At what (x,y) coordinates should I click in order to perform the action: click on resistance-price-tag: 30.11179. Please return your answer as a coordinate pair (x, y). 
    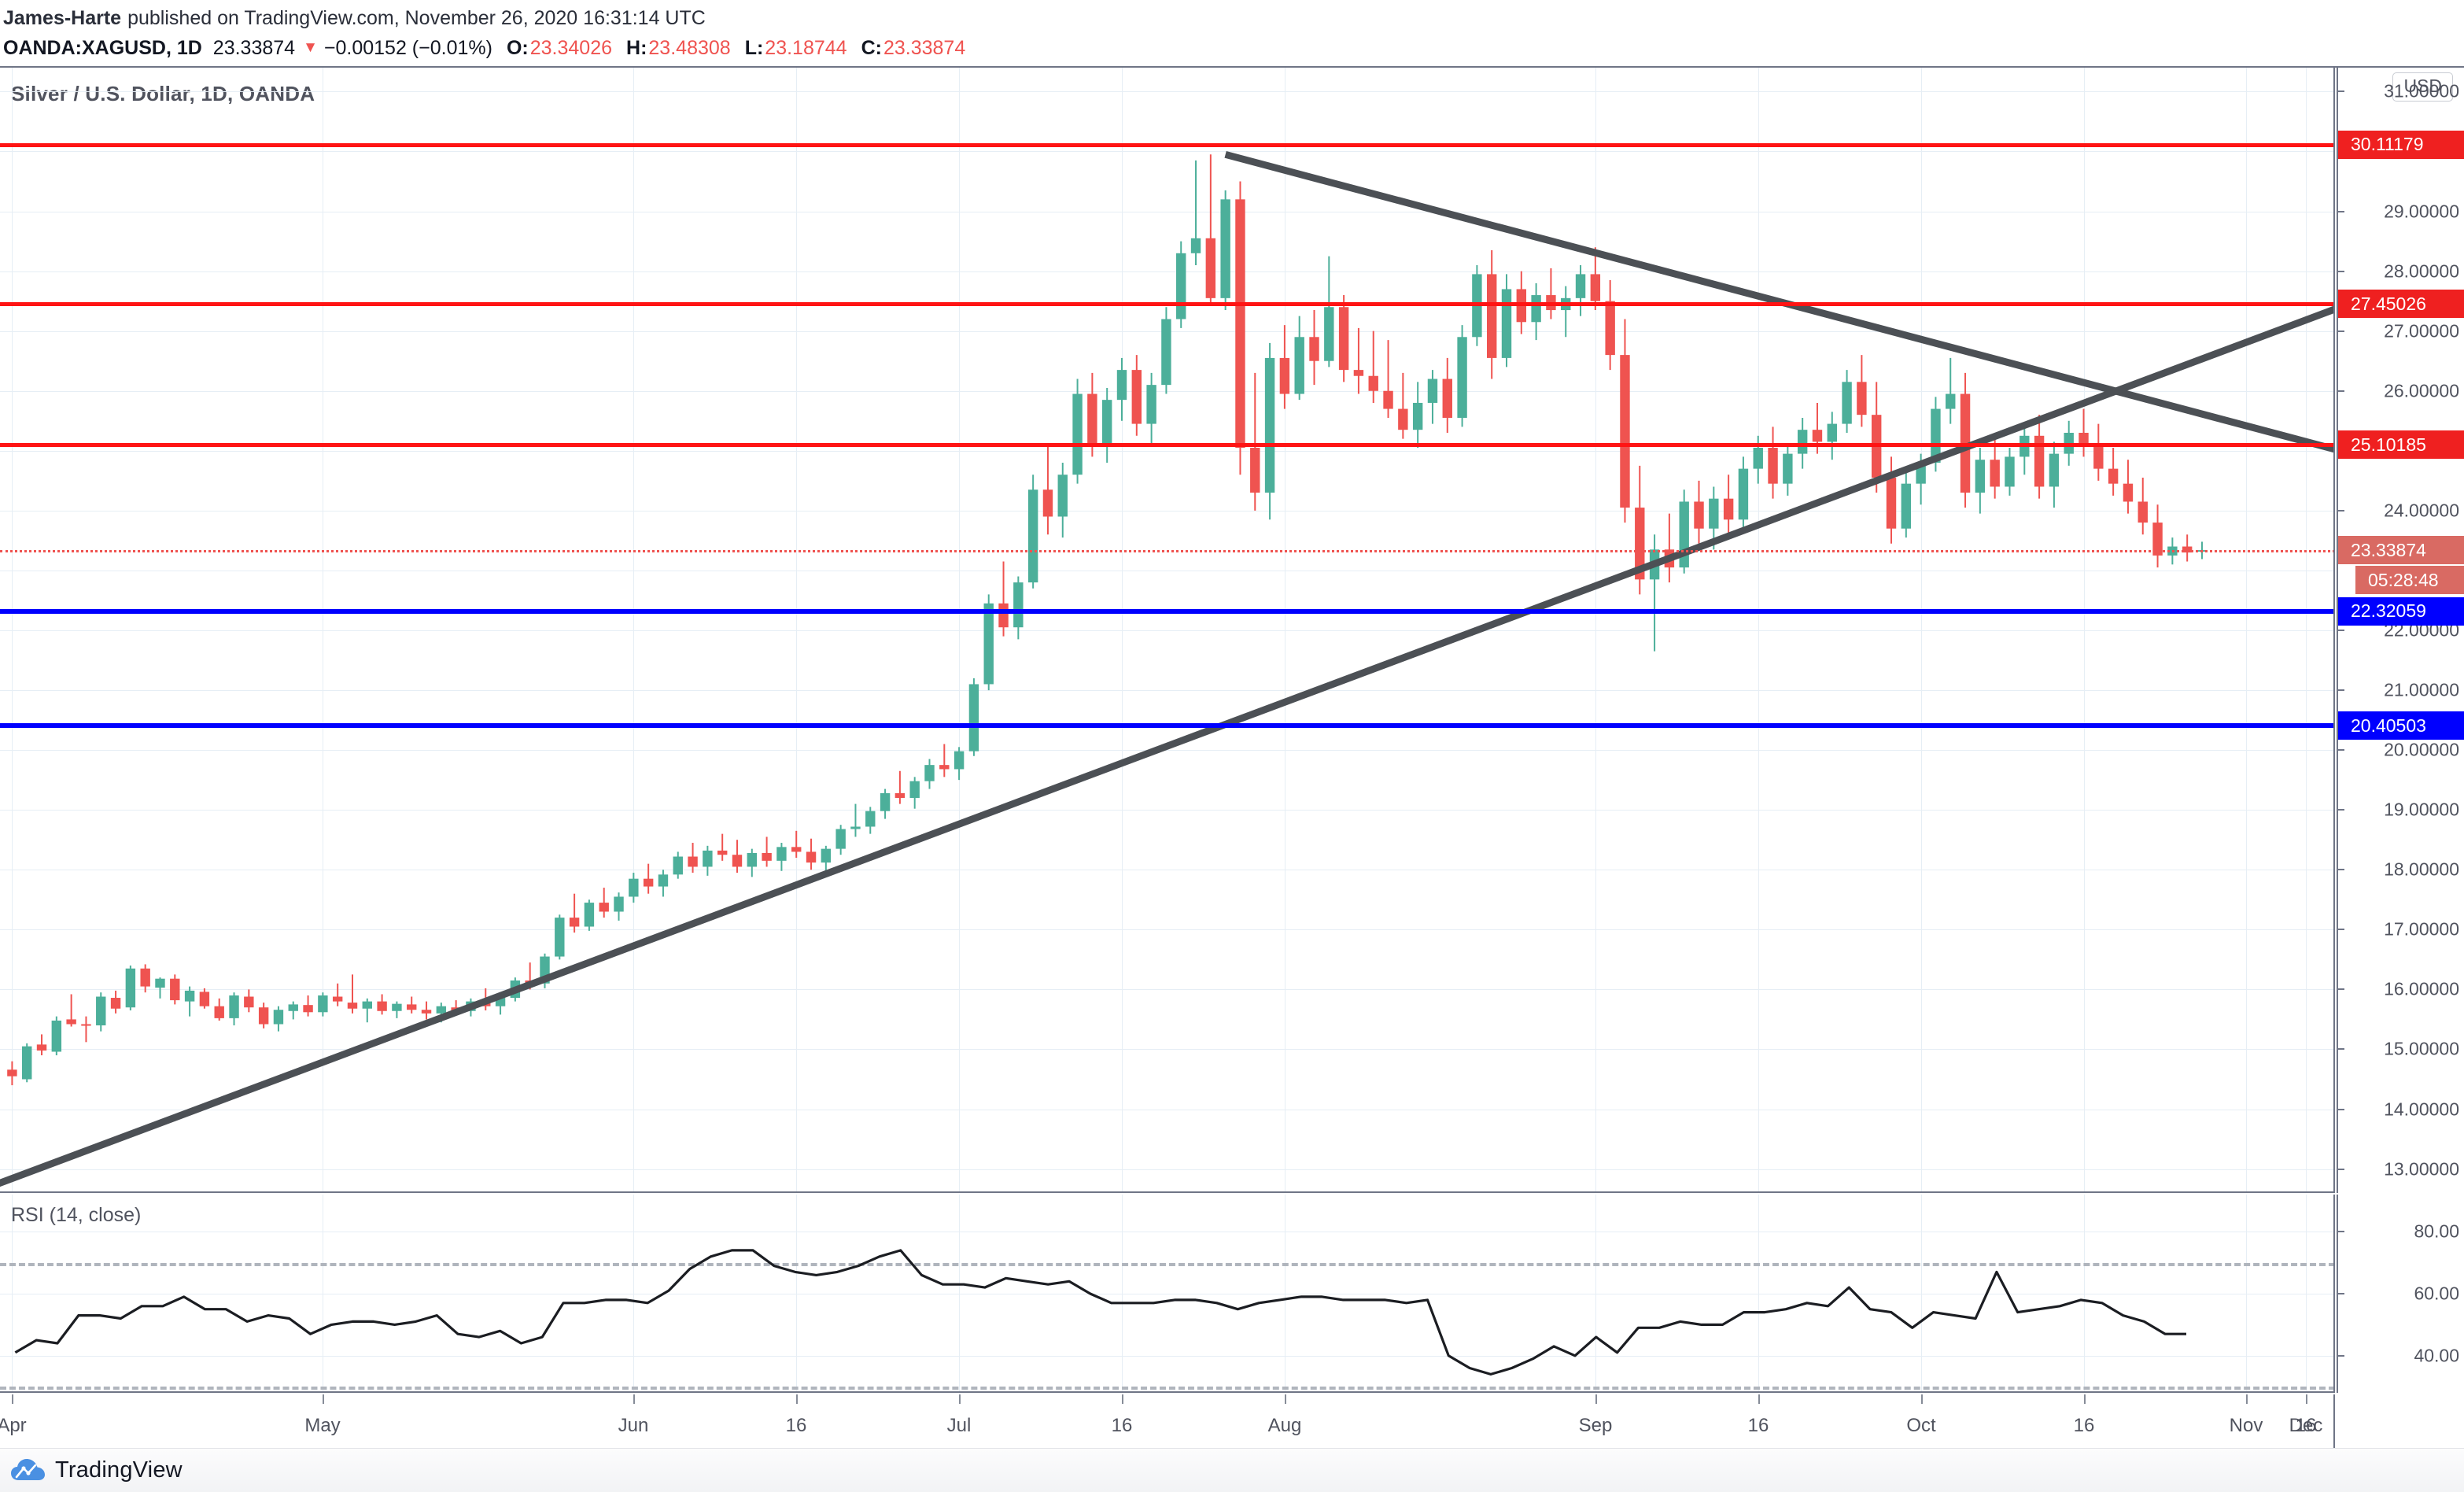
    Looking at the image, I should click on (2401, 144).